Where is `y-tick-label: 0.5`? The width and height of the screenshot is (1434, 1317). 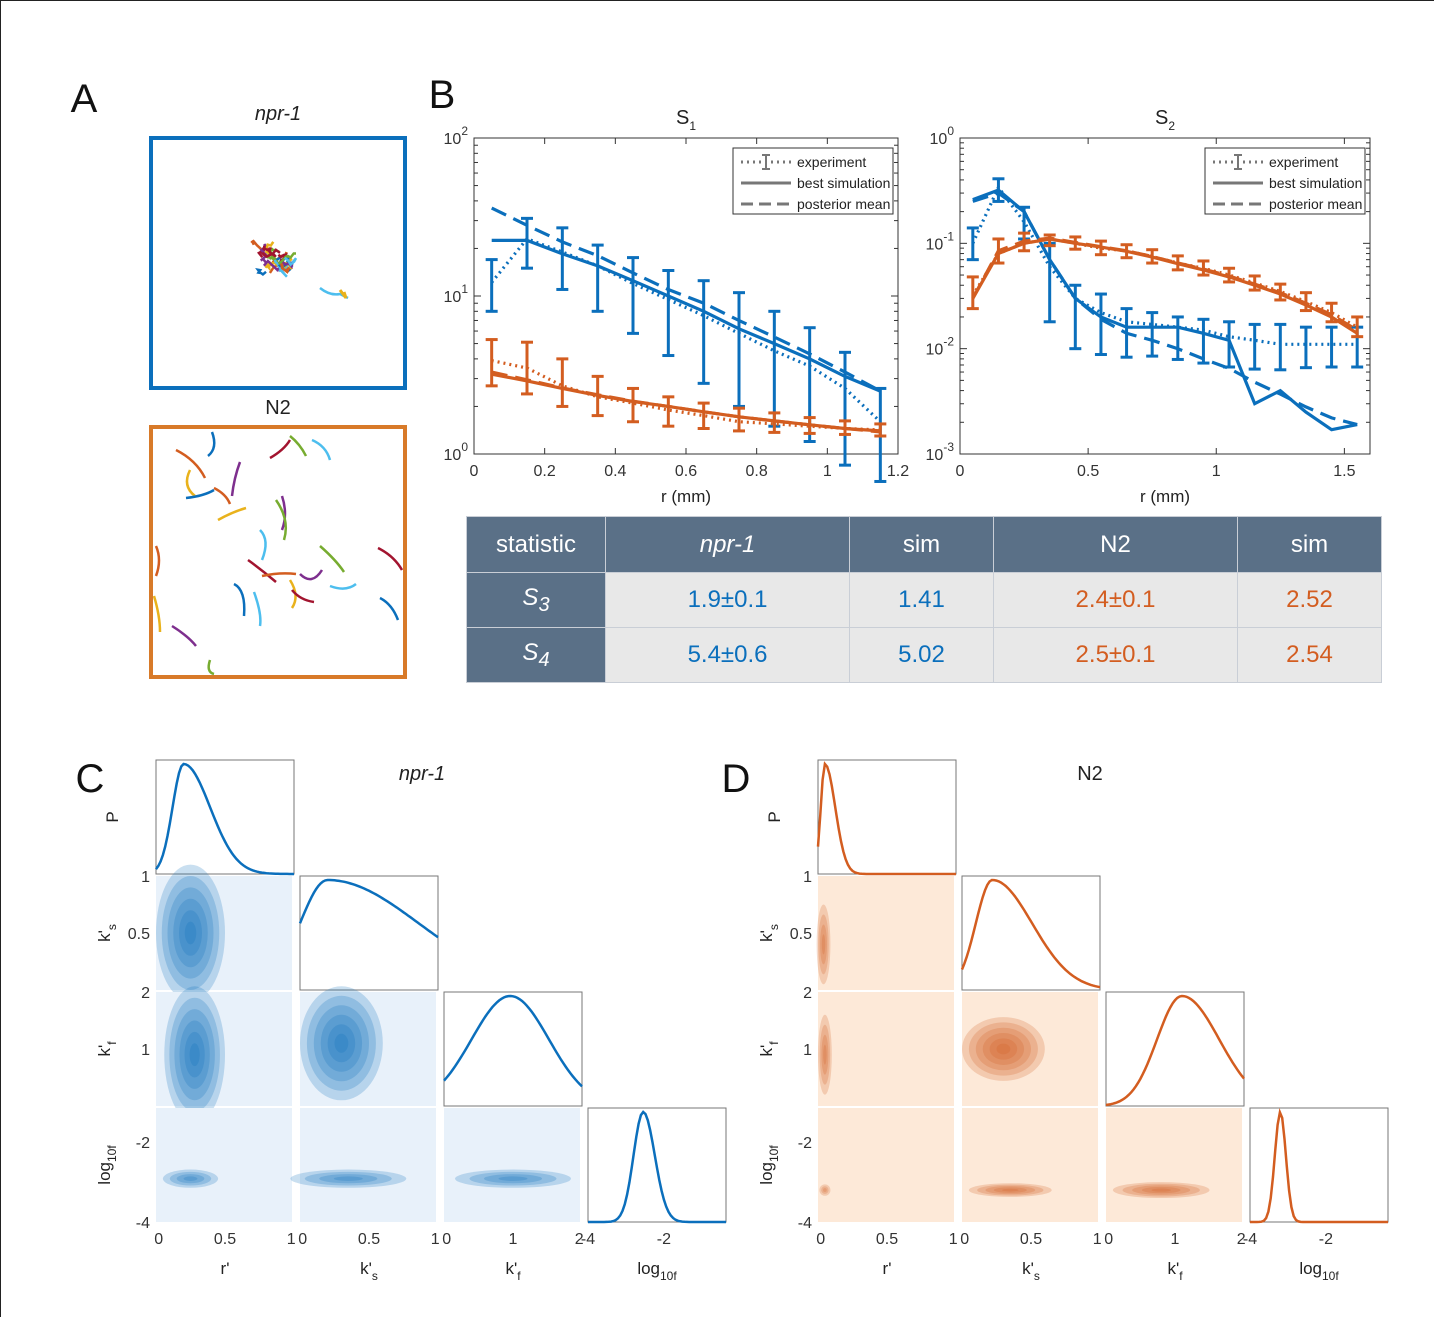
y-tick-label: 0.5 is located at coordinates (139, 934).